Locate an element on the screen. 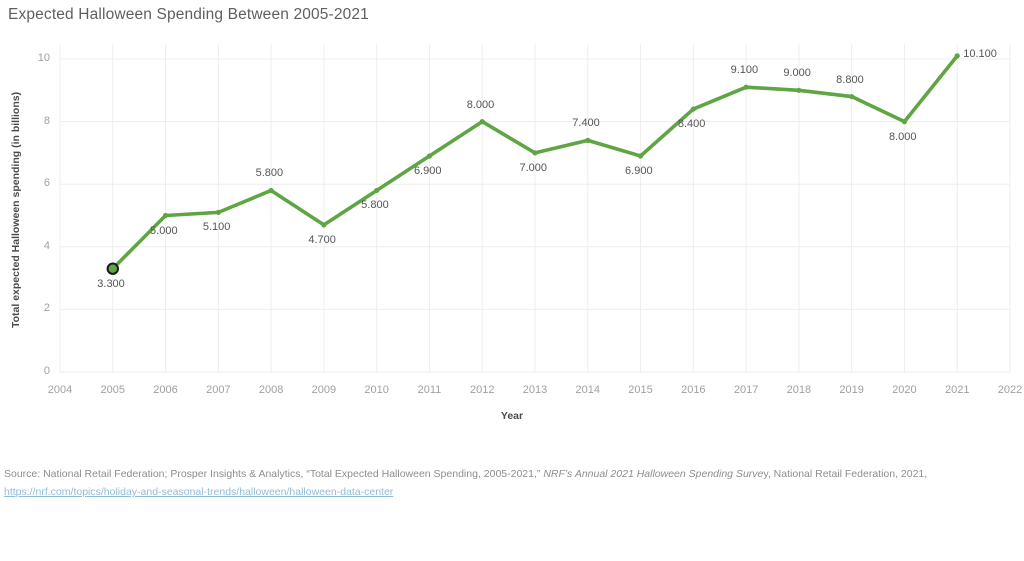 This screenshot has width=1024, height=561. x-axis-tick-label: 2017 is located at coordinates (746, 390).